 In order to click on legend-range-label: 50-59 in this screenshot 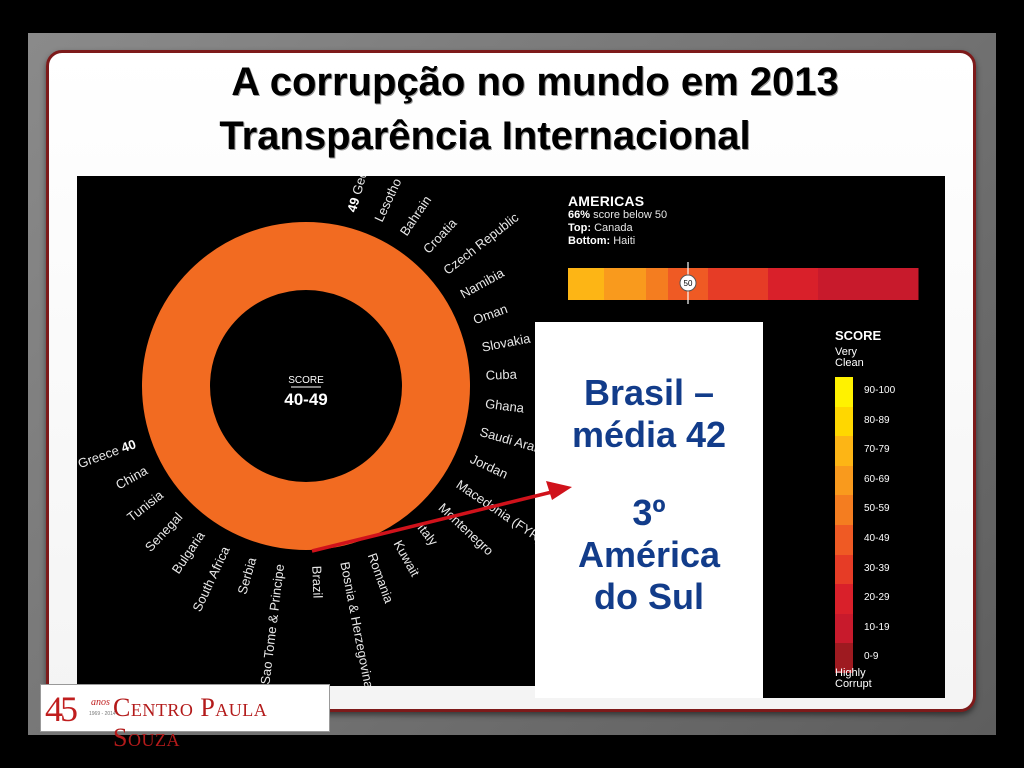, I will do `click(877, 509)`.